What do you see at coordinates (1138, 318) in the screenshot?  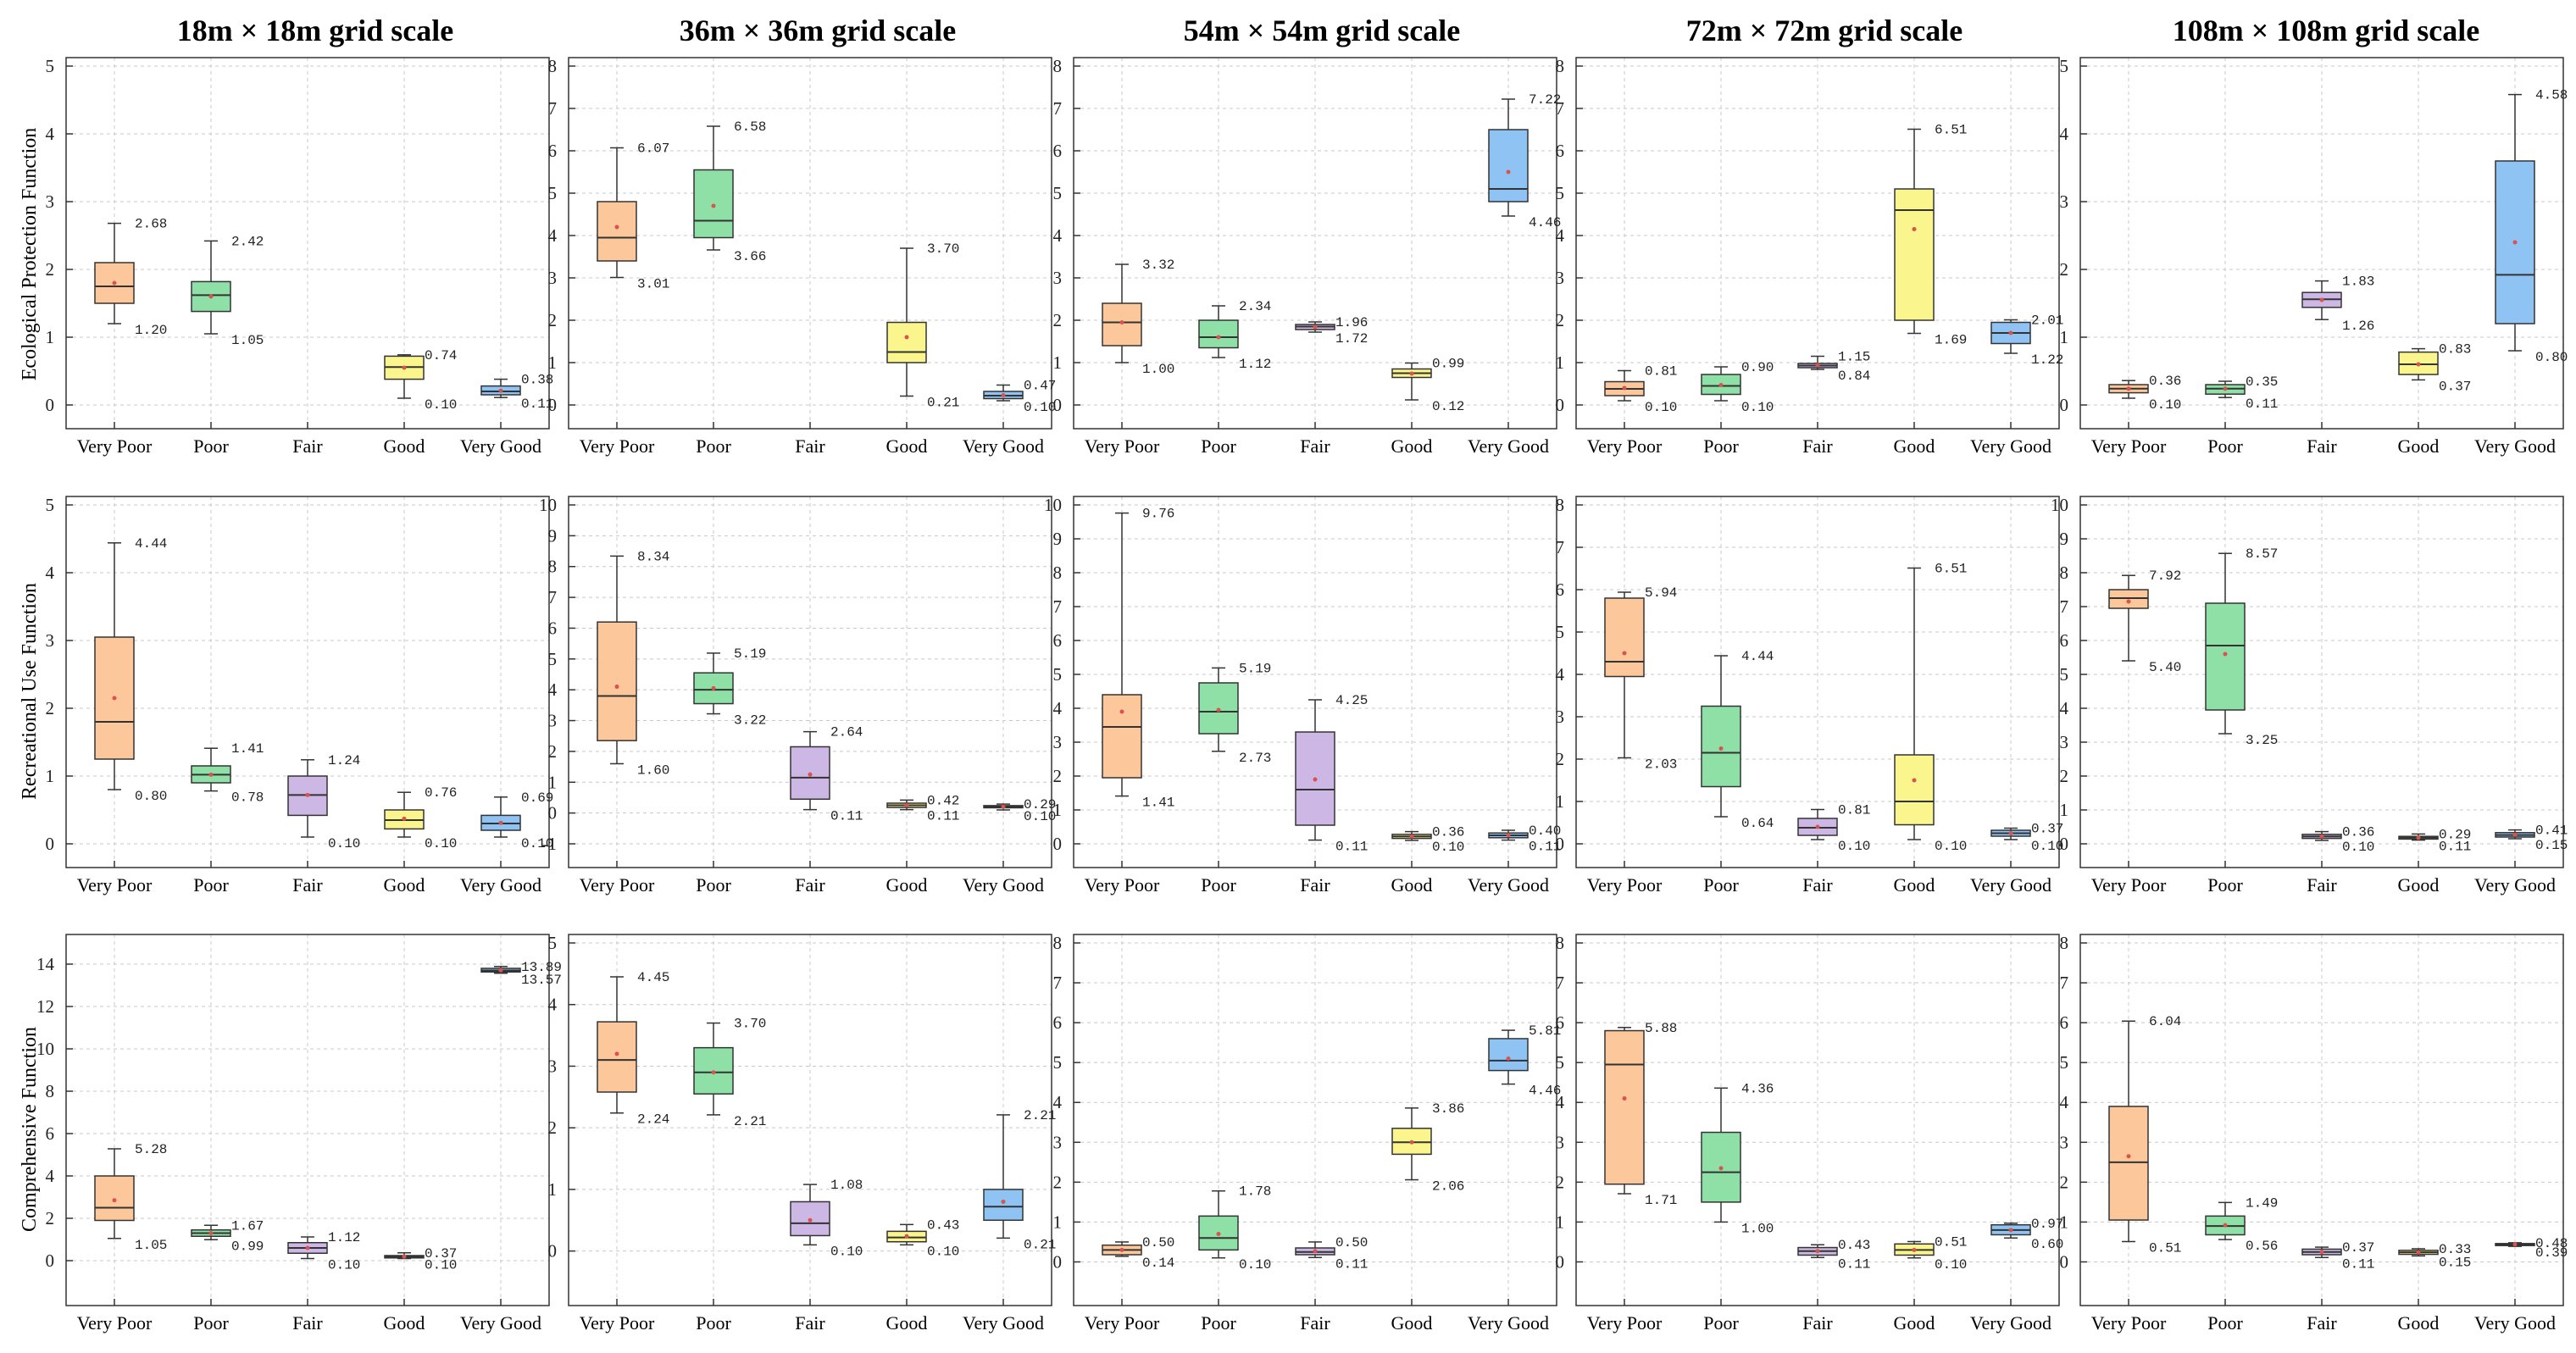 I see `box-very-poor: 3.32 1.00` at bounding box center [1138, 318].